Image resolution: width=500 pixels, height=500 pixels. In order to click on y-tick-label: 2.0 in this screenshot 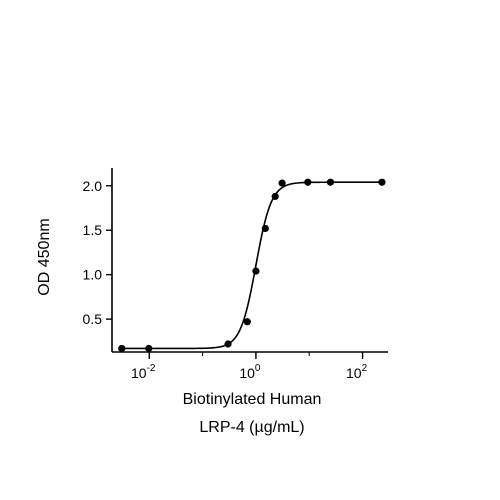, I will do `click(93, 186)`.